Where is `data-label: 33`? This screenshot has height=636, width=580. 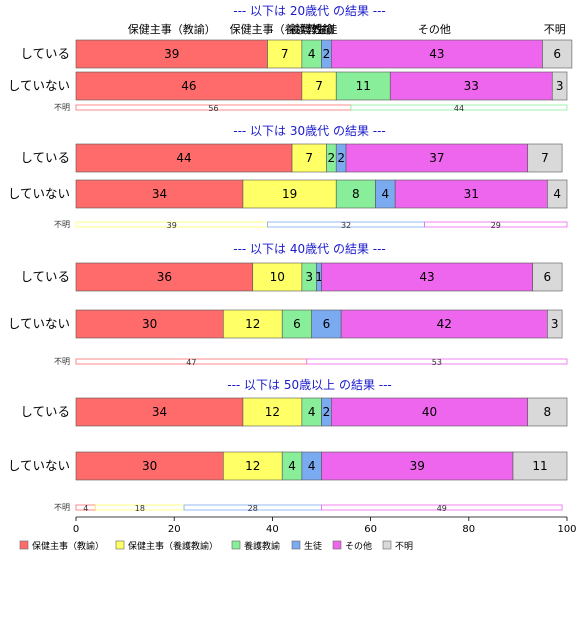
data-label: 33 is located at coordinates (471, 86).